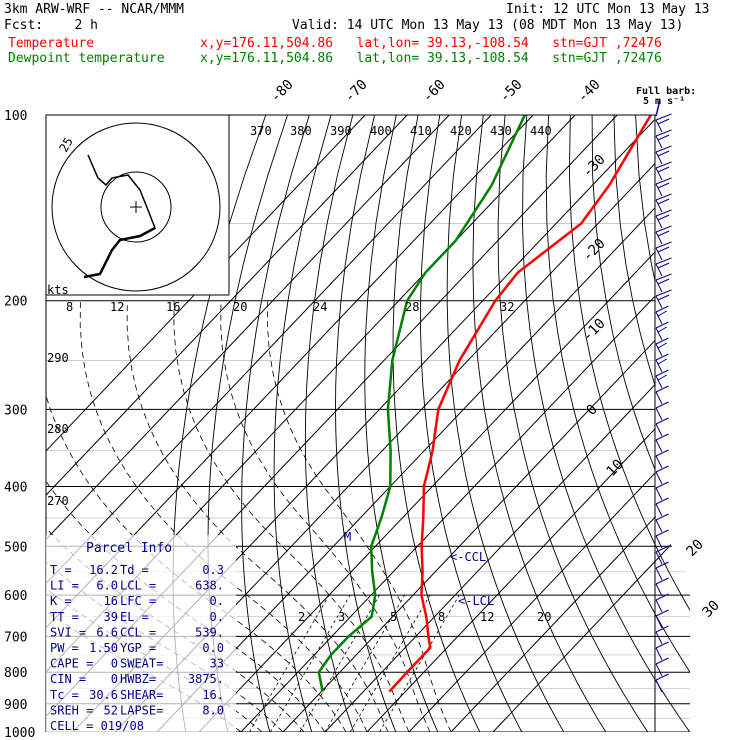 Image resolution: width=740 pixels, height=740 pixels. I want to click on parcel-value: 6.6, so click(107, 632).